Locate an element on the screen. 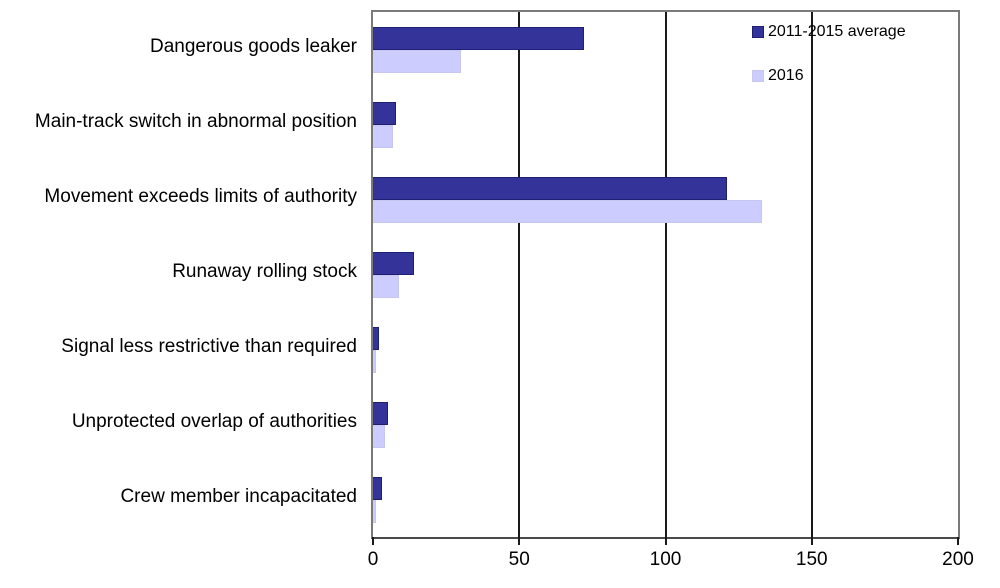 Image resolution: width=1000 pixels, height=588 pixels. x-tick-label: 50 is located at coordinates (519, 559).